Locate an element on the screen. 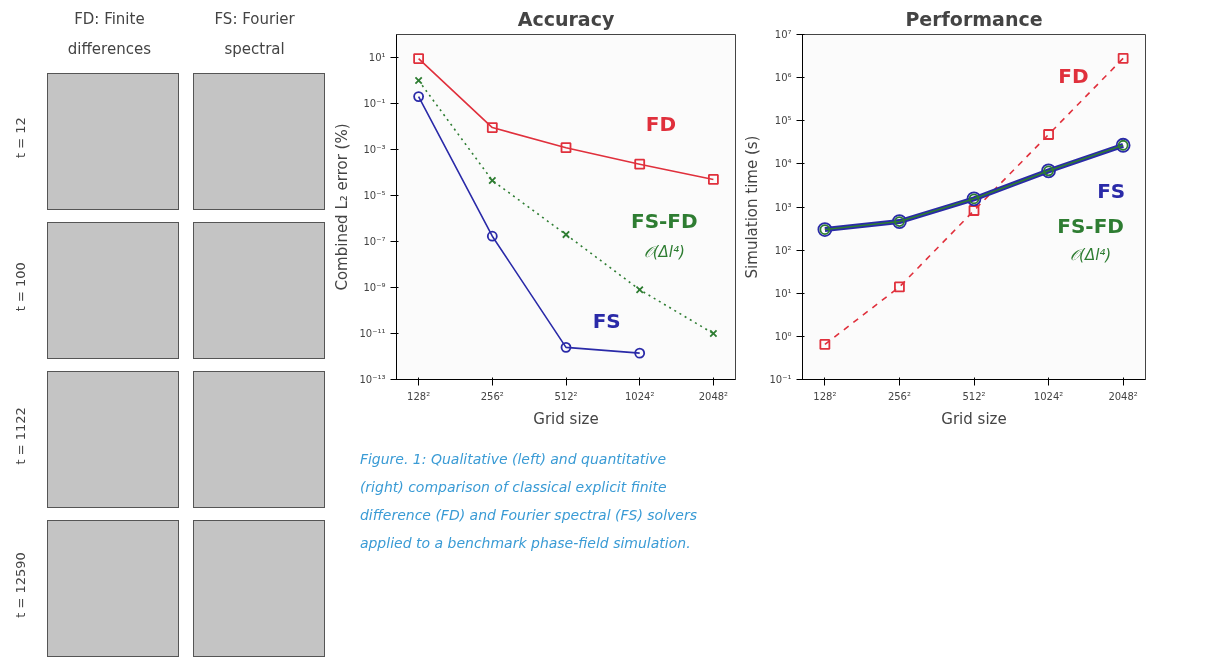  y-tick-label: 10⁷ is located at coordinates (783, 34).